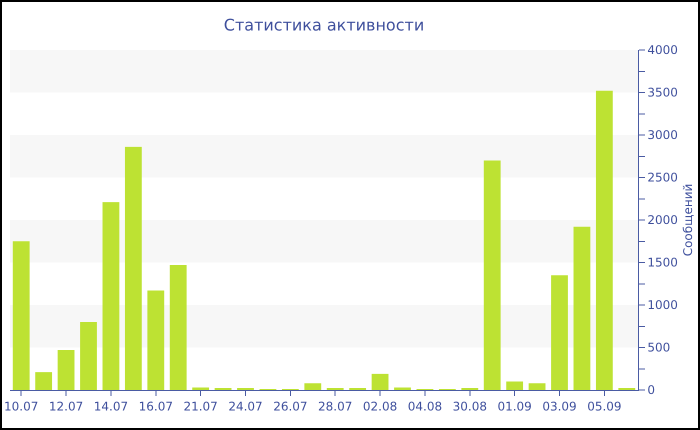 This screenshot has height=430, width=700. I want to click on y-tick-label: 1500, so click(662, 263).